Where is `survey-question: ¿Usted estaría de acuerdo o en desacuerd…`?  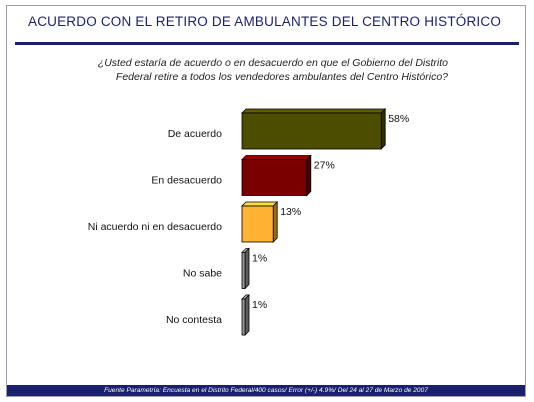 survey-question: ¿Usted estaría de acuerdo o en desacuerd… is located at coordinates (272, 70).